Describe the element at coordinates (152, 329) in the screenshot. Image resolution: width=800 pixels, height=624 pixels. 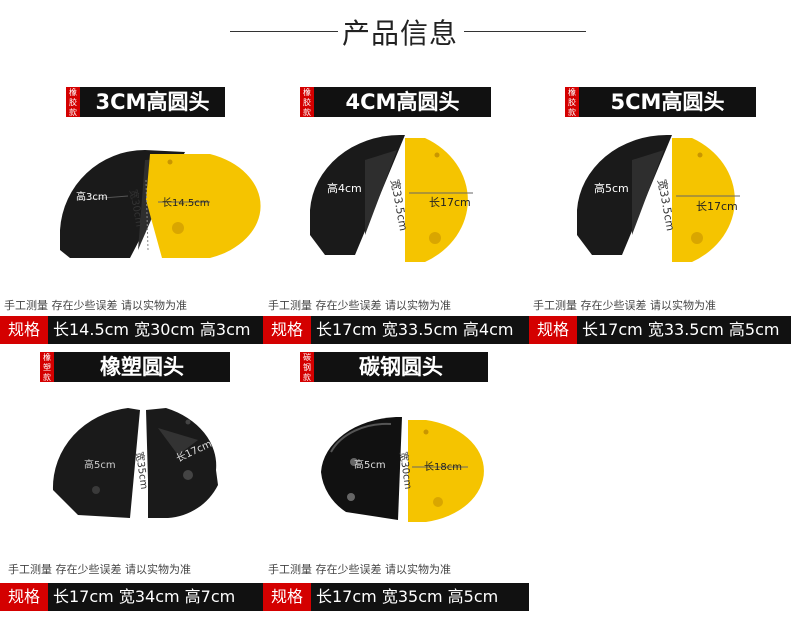
I see `spec-value: 长14.5cm 宽30cm 高3cm` at that location.